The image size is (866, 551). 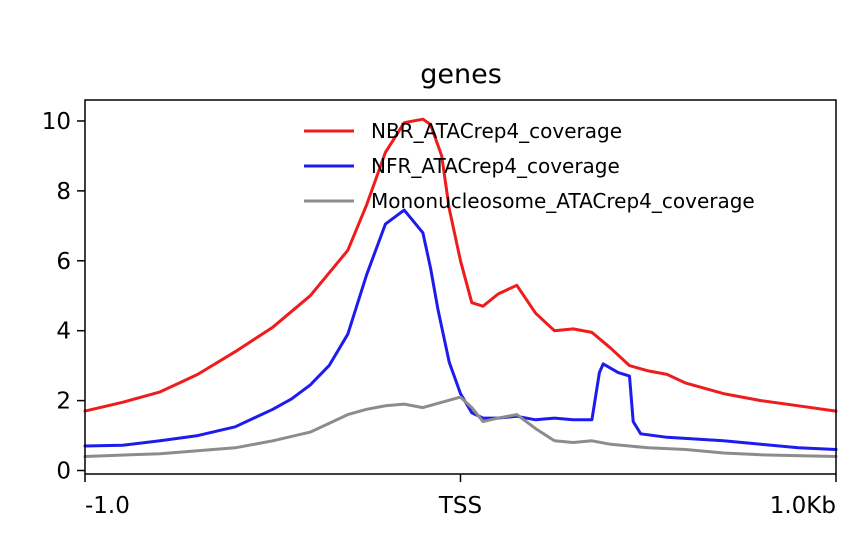 What do you see at coordinates (63, 332) in the screenshot?
I see `y-tick-label-2: 4` at bounding box center [63, 332].